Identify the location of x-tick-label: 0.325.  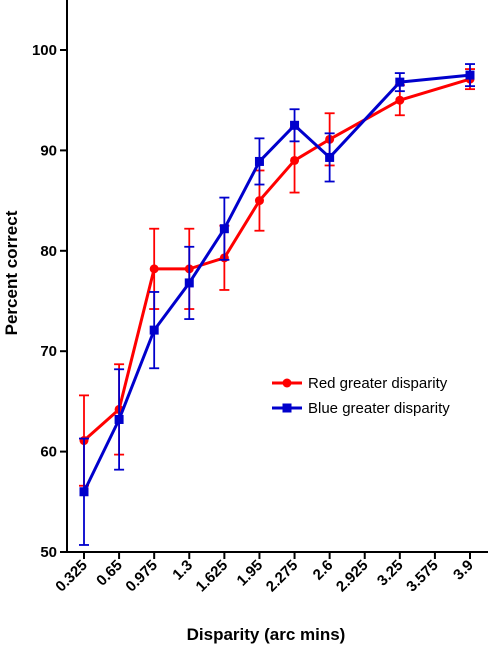
(71, 576).